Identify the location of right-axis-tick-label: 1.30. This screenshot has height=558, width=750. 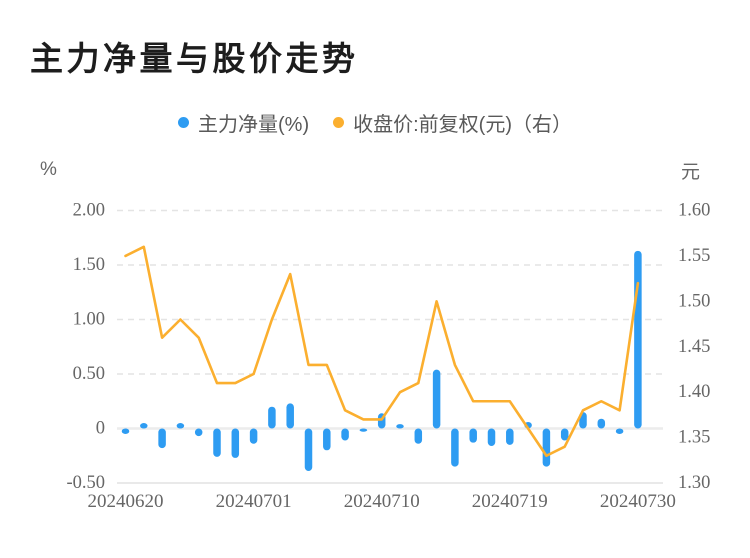
(694, 483).